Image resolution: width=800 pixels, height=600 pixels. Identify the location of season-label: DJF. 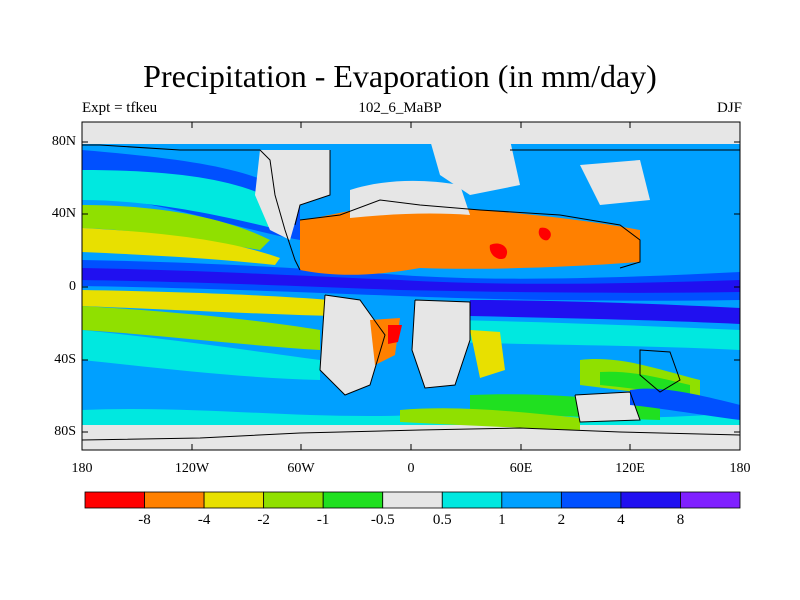
(729, 108).